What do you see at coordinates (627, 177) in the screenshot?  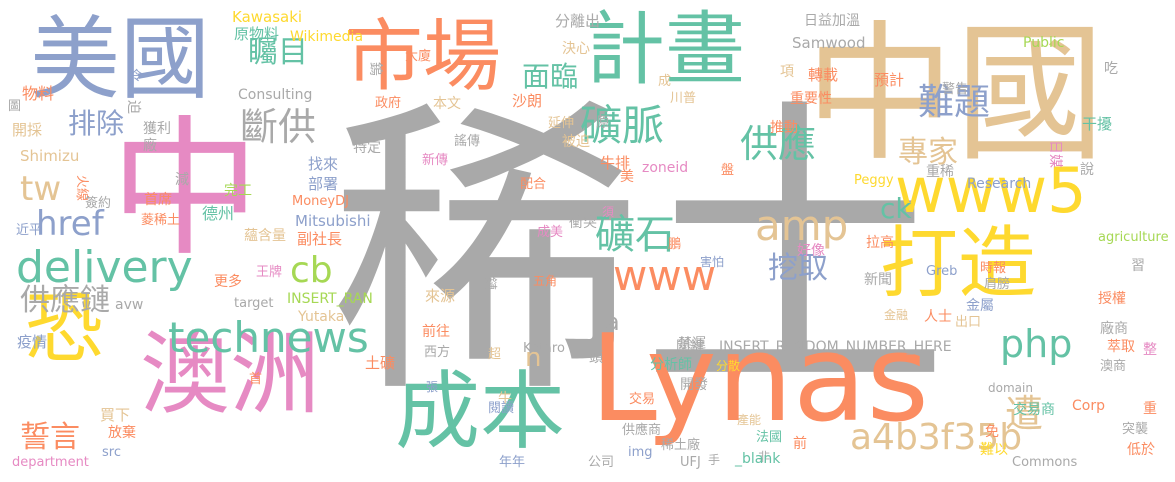 I see `cloud-word: 美` at bounding box center [627, 177].